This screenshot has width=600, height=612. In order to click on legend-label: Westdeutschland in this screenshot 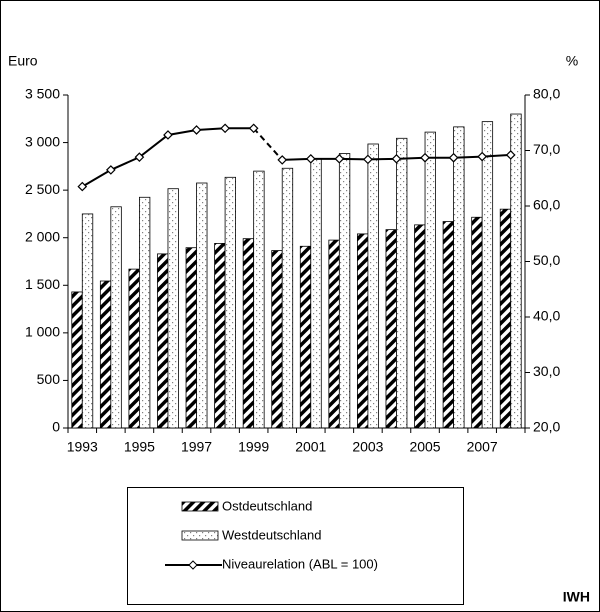, I will do `click(272, 534)`.